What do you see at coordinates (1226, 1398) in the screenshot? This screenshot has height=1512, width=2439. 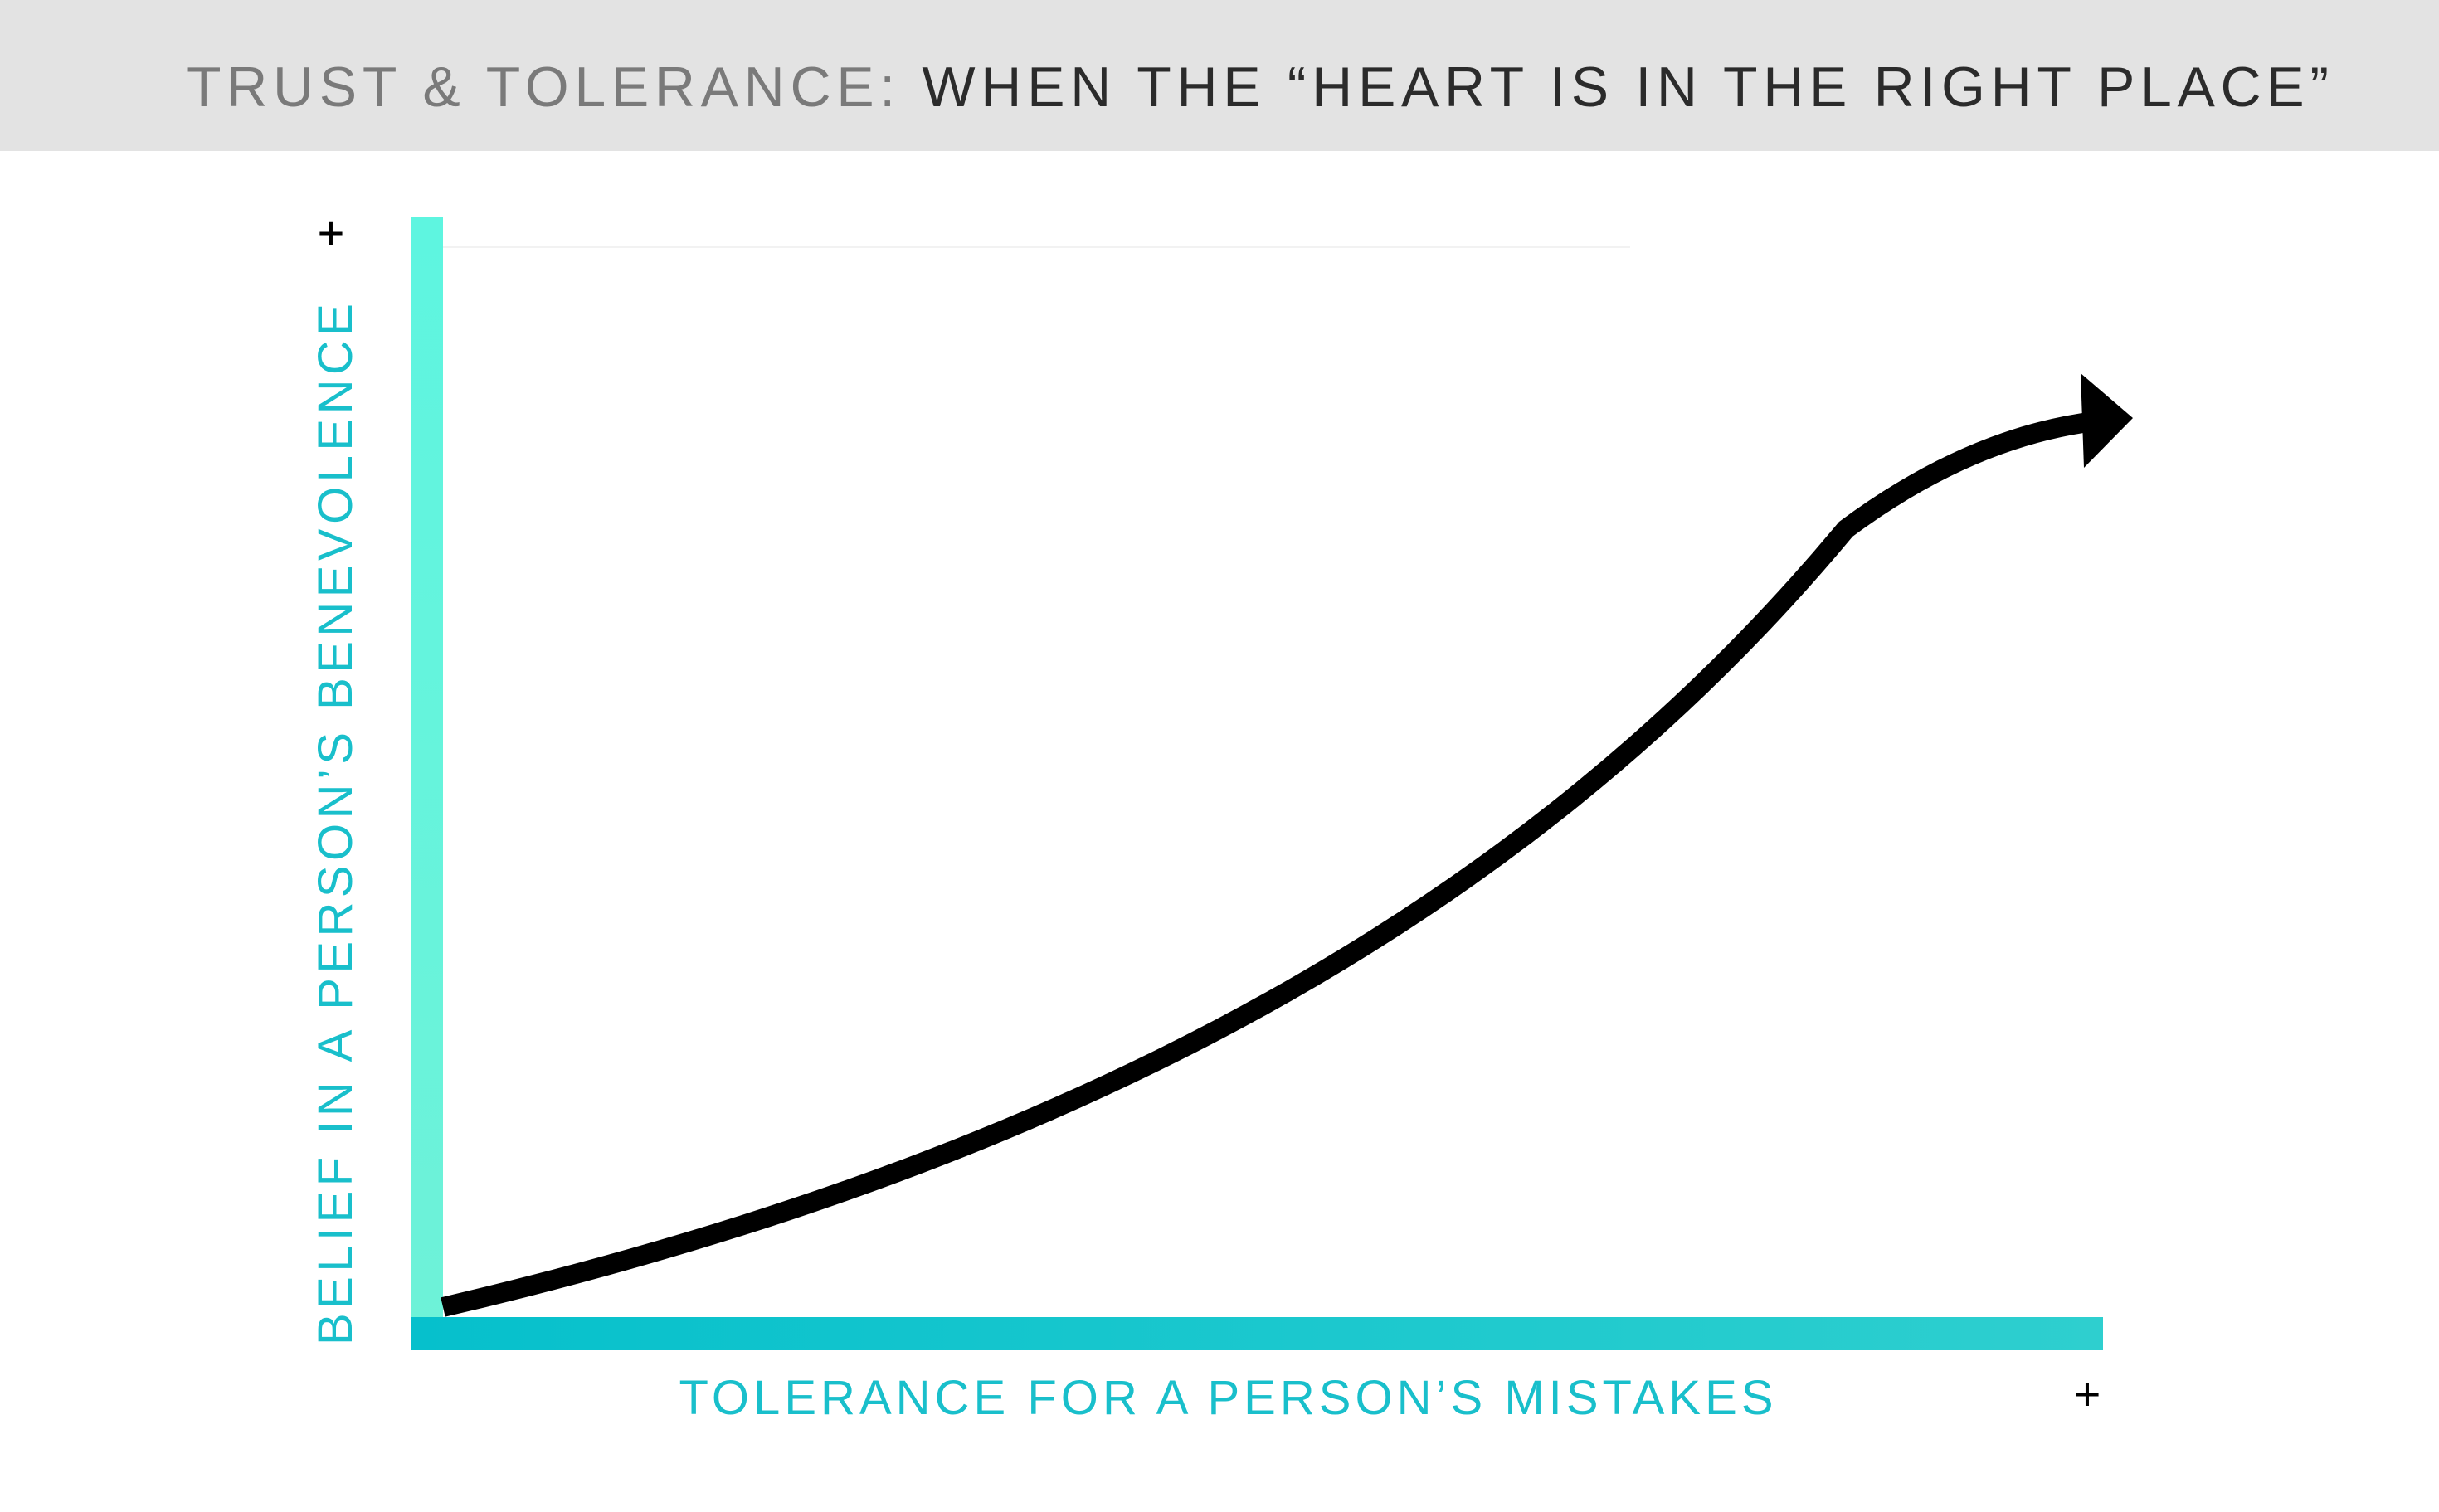 I see `x-axis-label: TOLERANCE FOR A PERSON’S MISTAKES` at bounding box center [1226, 1398].